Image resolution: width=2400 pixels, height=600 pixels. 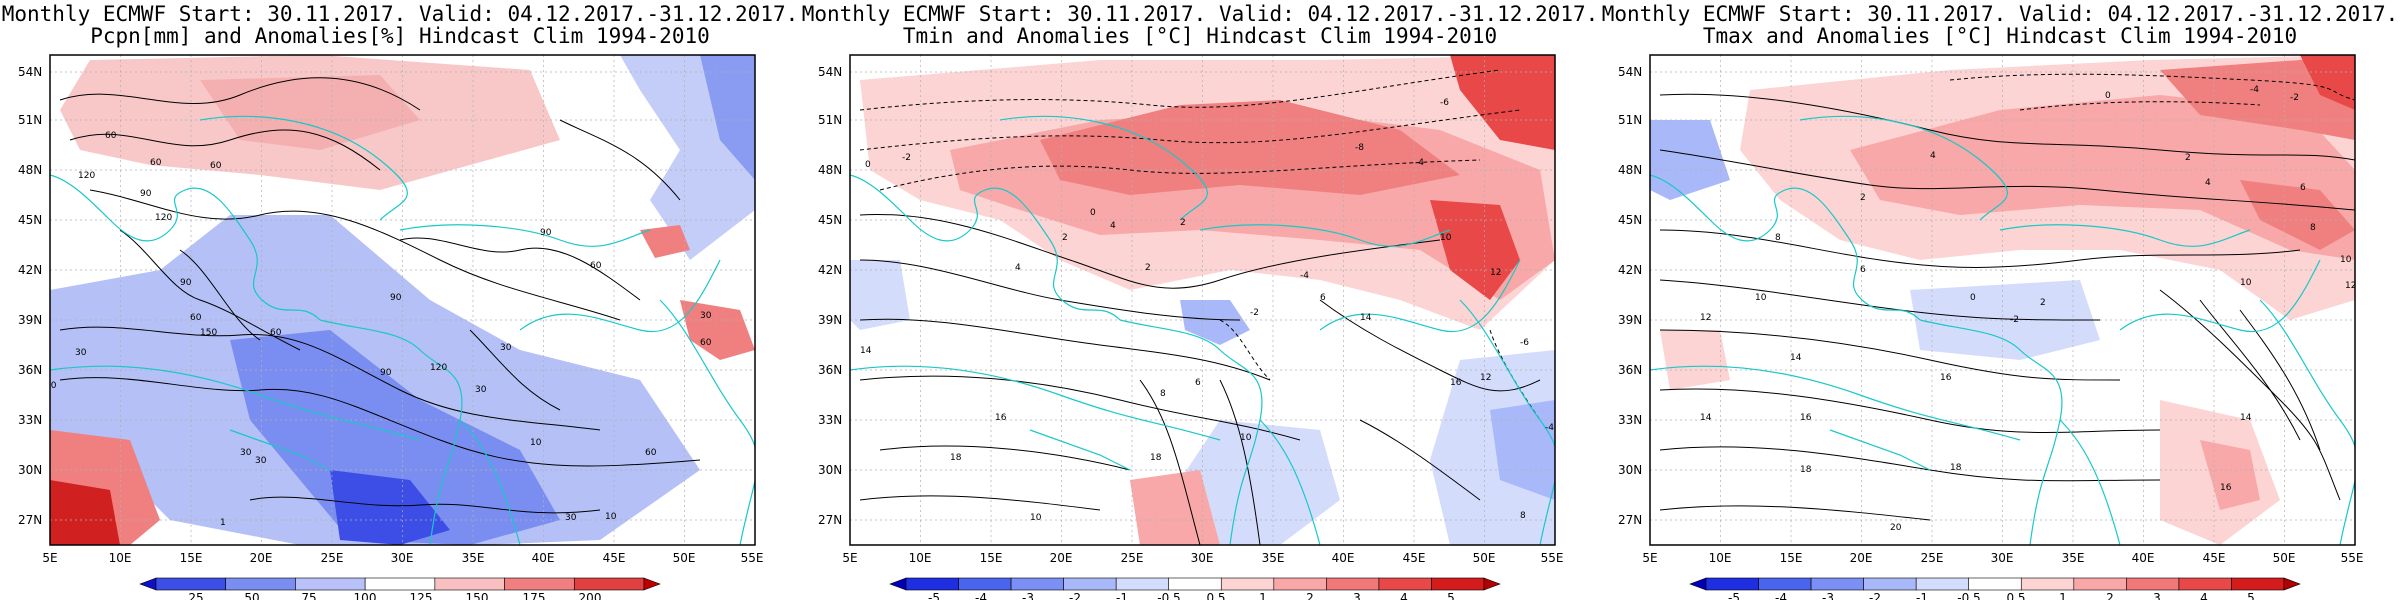 I want to click on anomaly-area-cold-se-core, so click(x=1522, y=450).